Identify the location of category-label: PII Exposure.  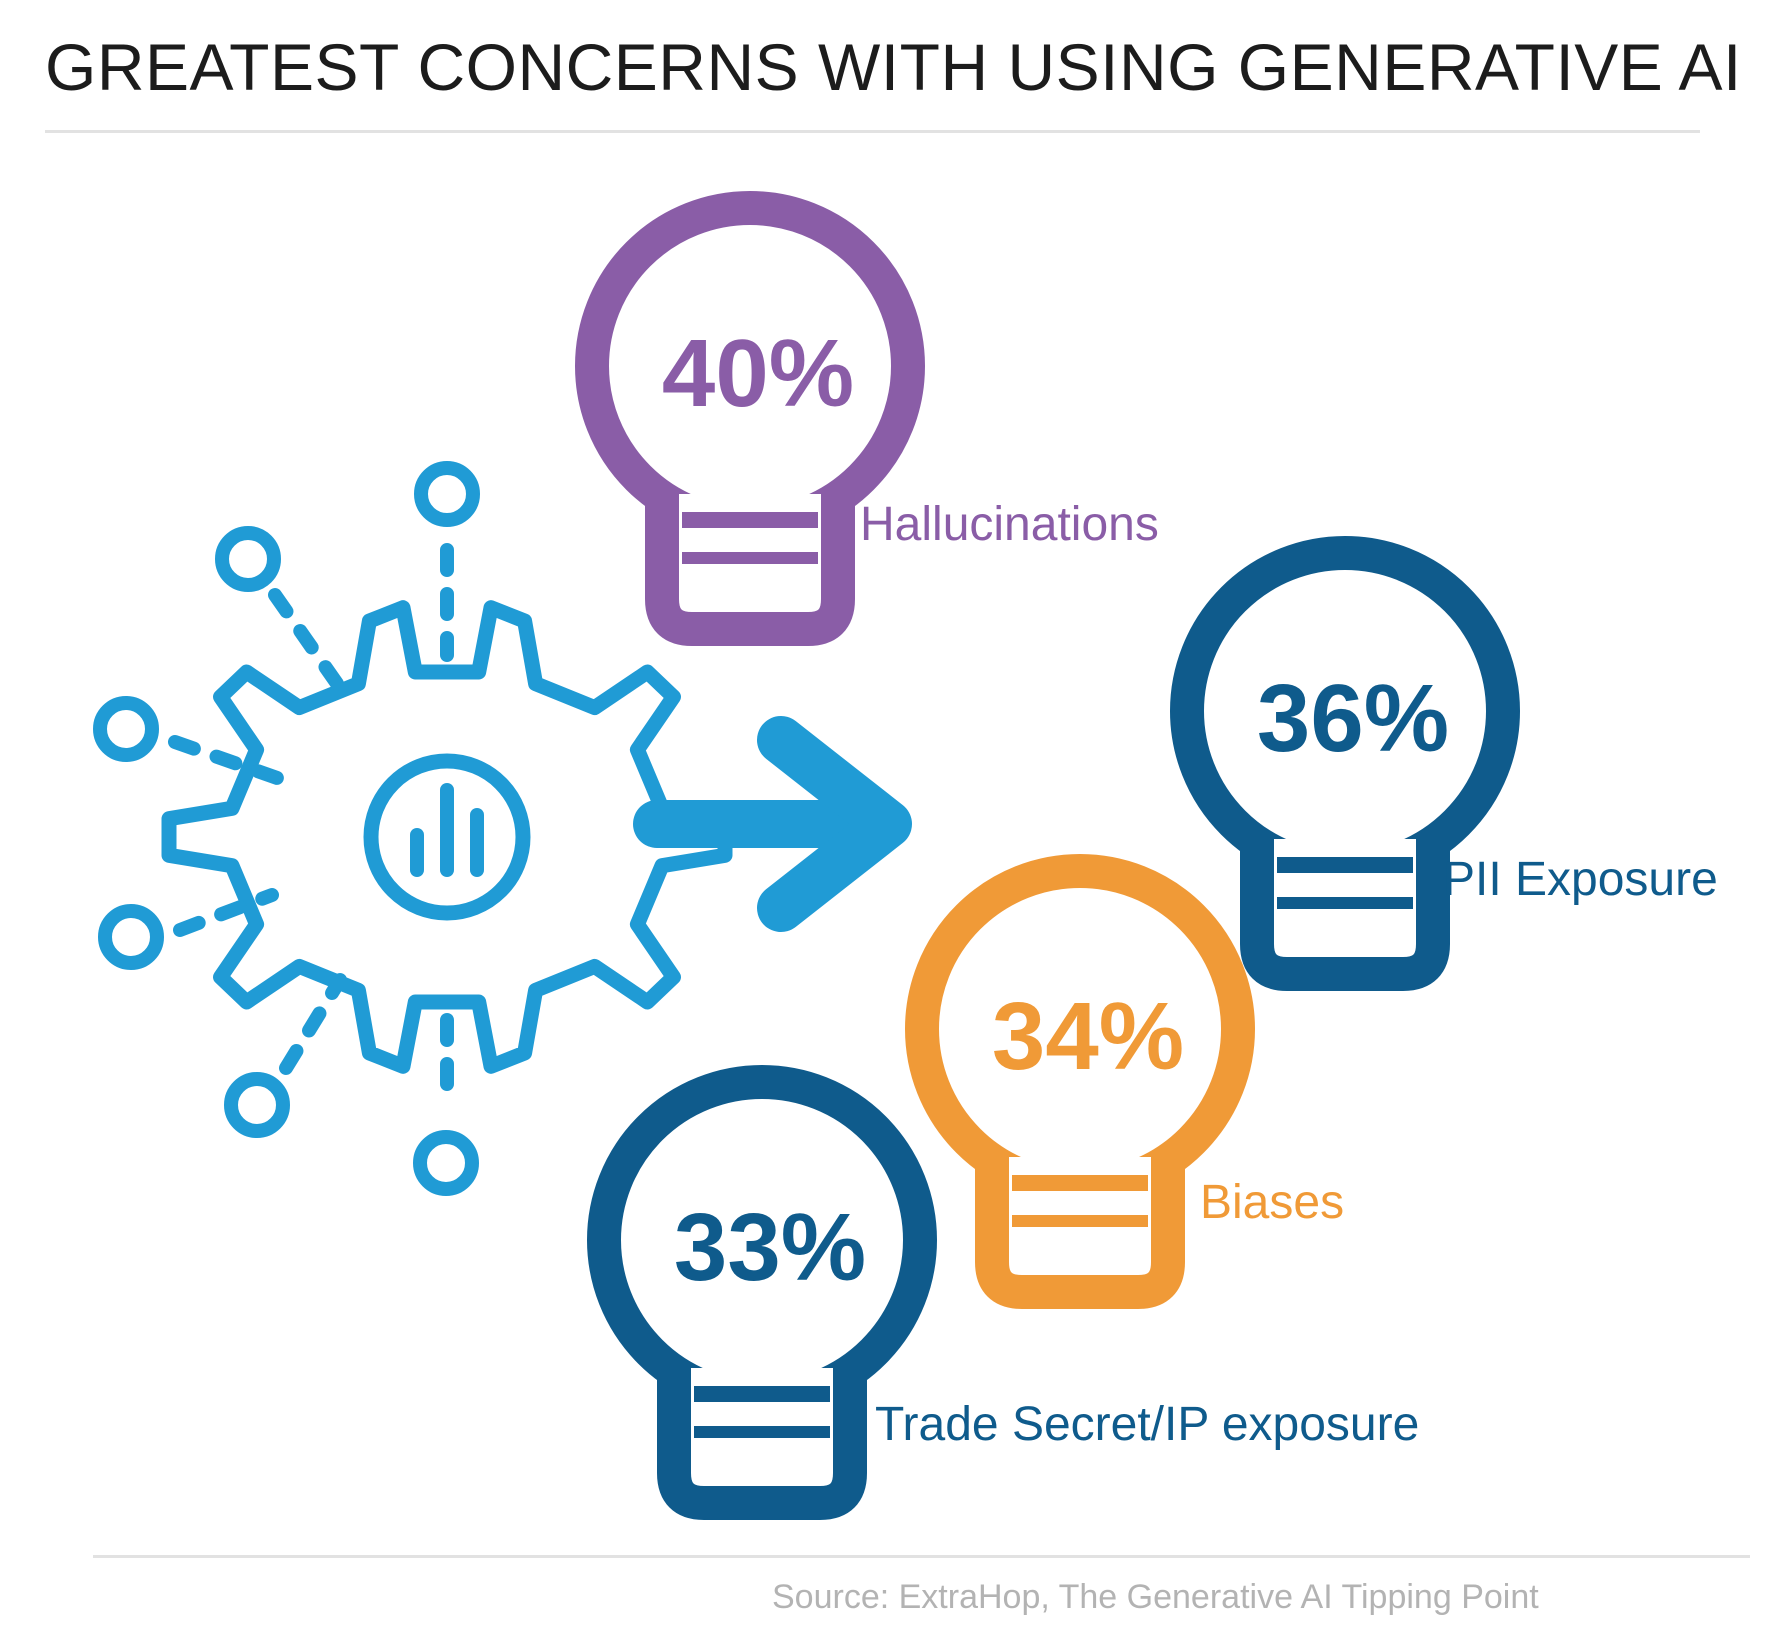
(1580, 879).